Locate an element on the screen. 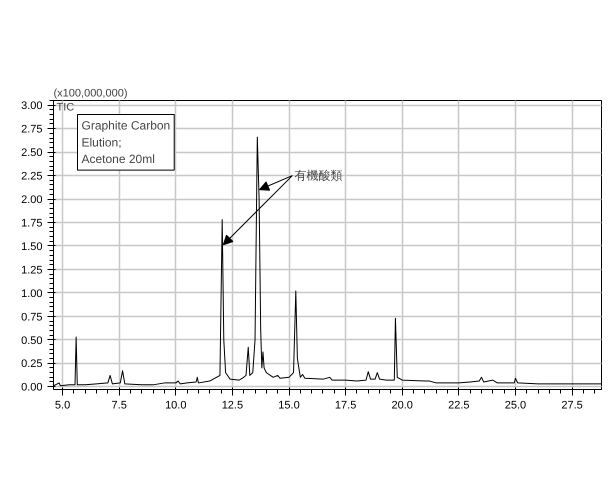  y-tick-label: 0.75 is located at coordinates (32, 317).